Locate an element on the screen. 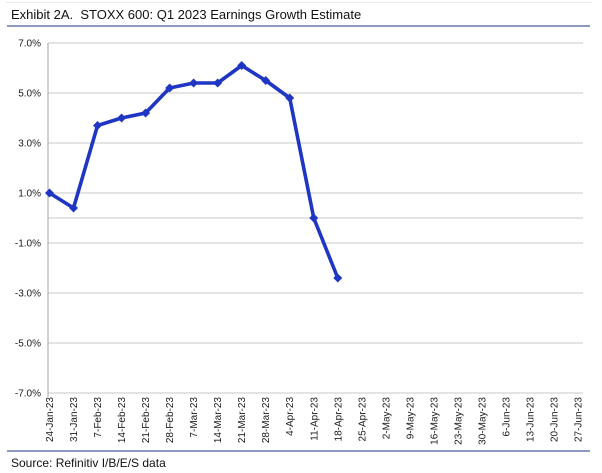 This screenshot has height=473, width=602. y-tick-label: 3.0% is located at coordinates (29, 144).